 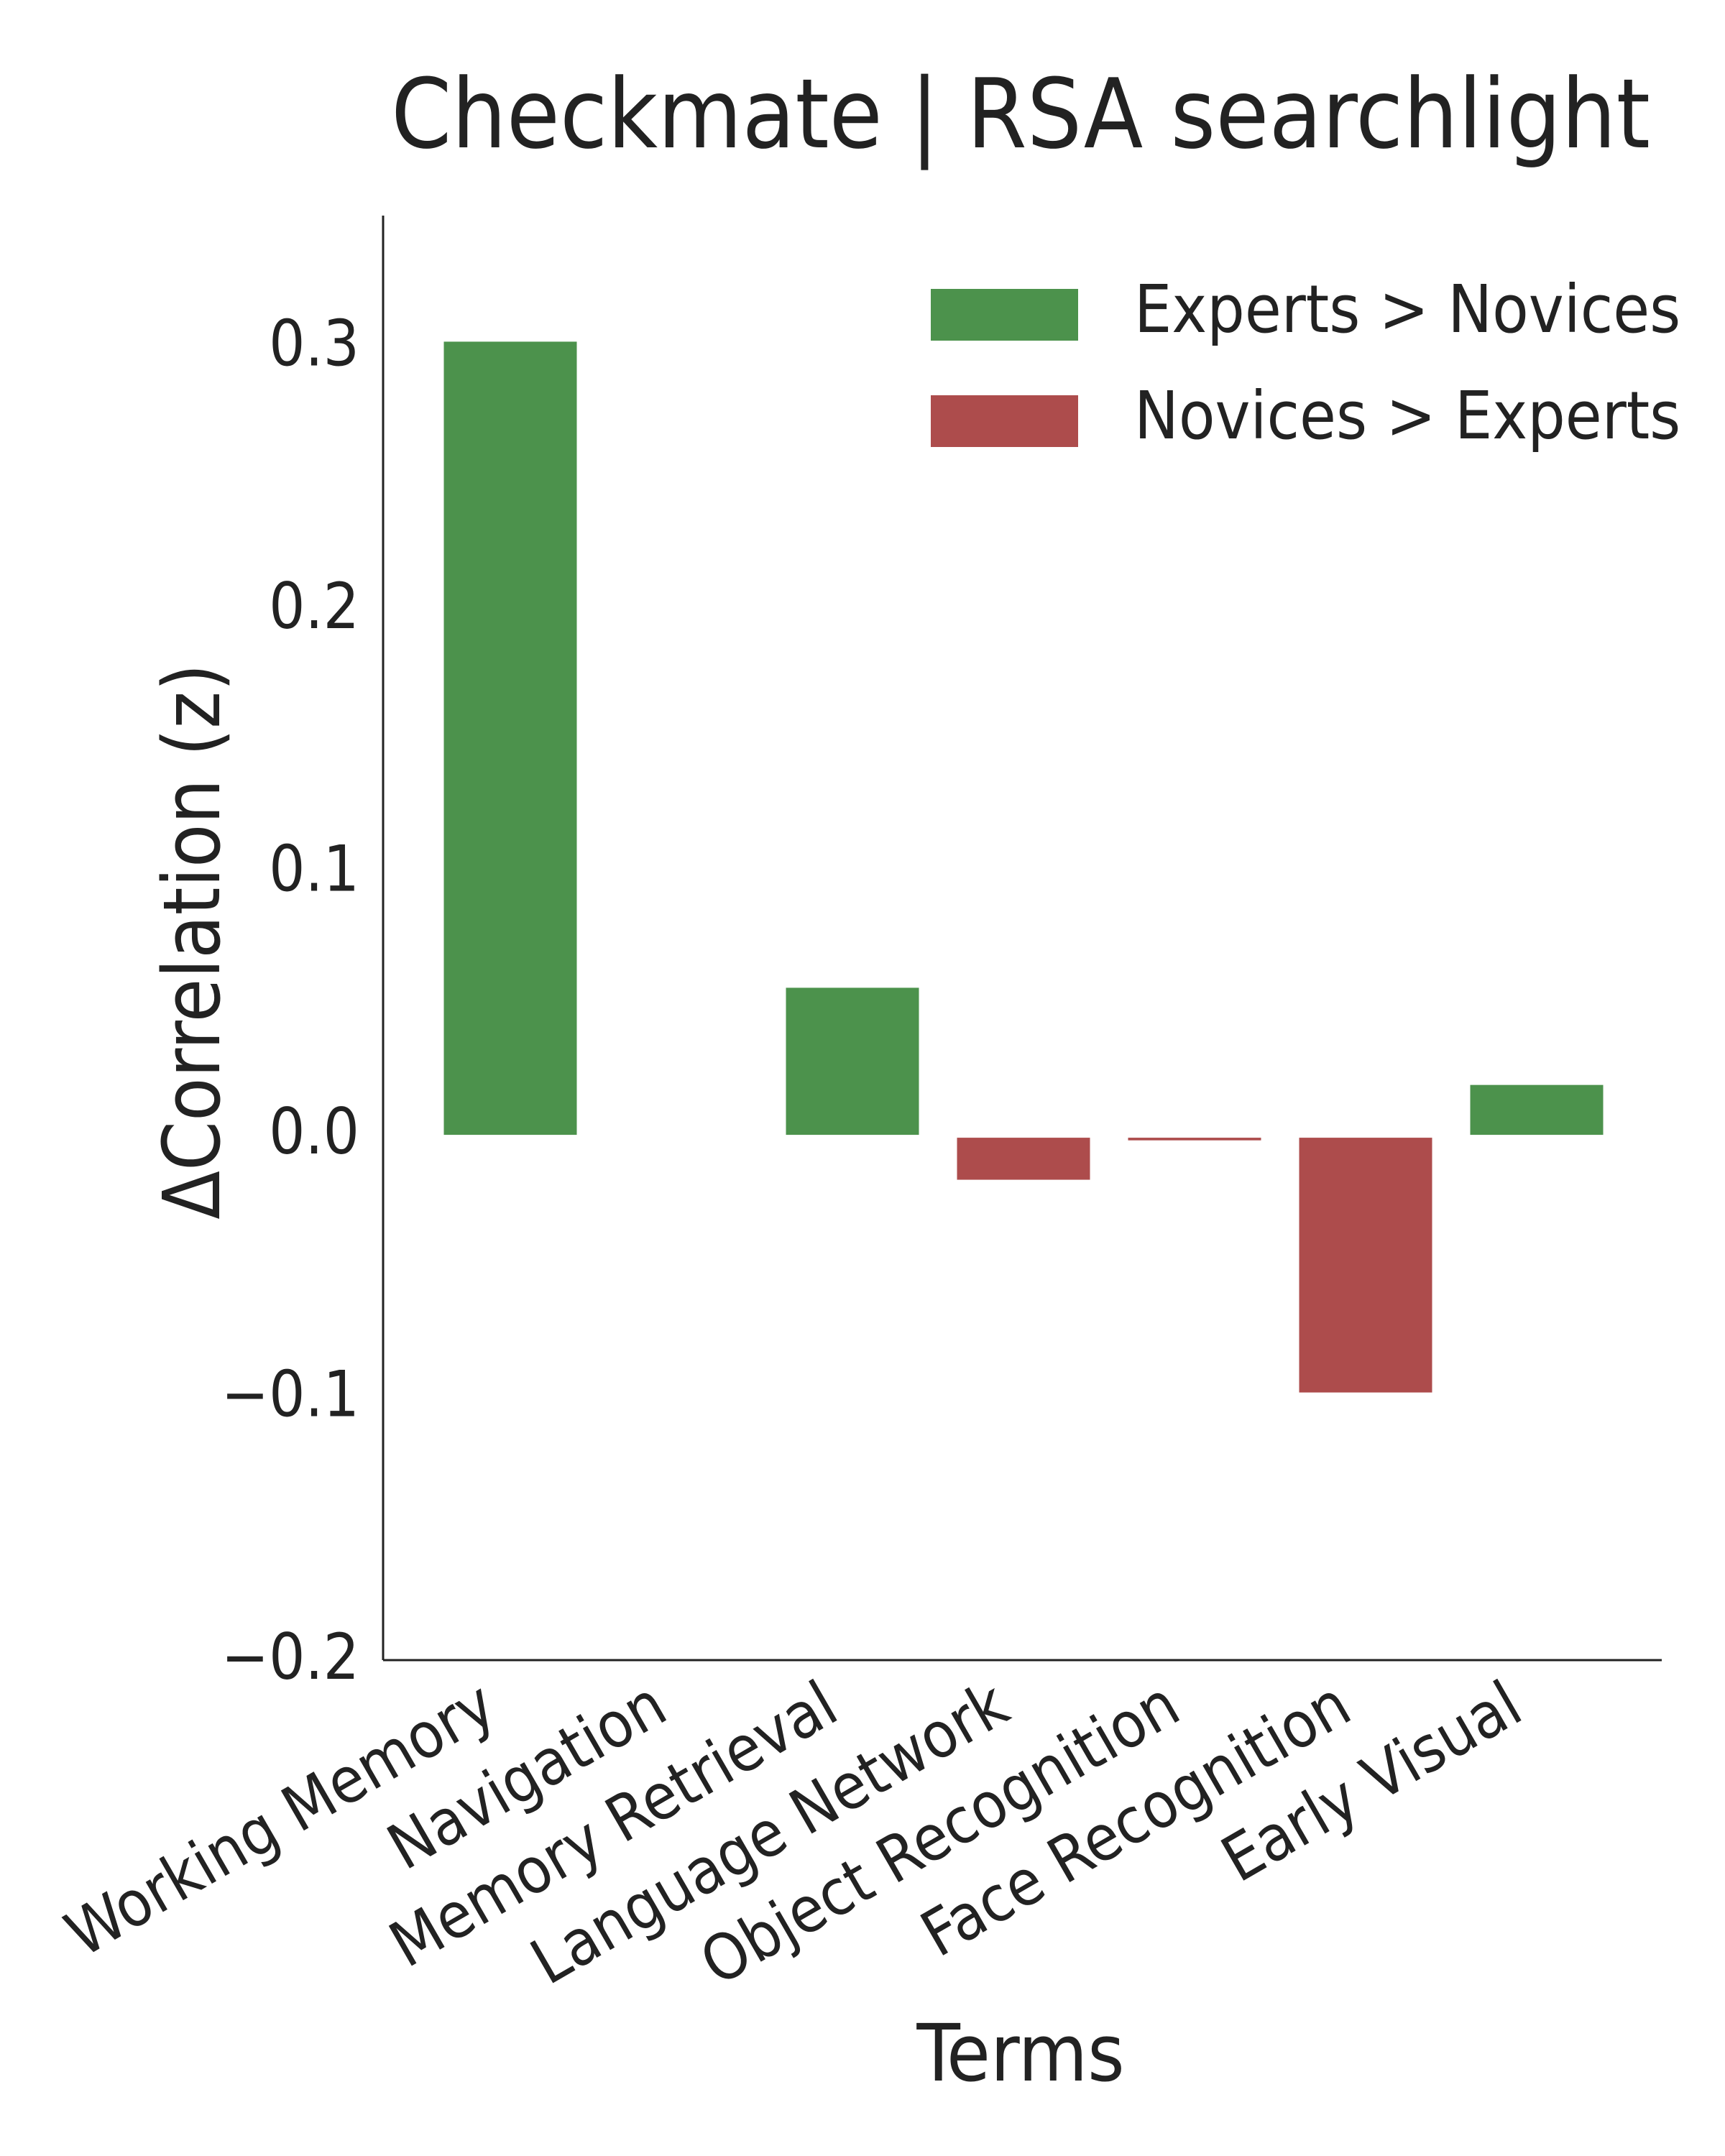 I want to click on y-tick-label: 0.1, so click(x=314, y=869).